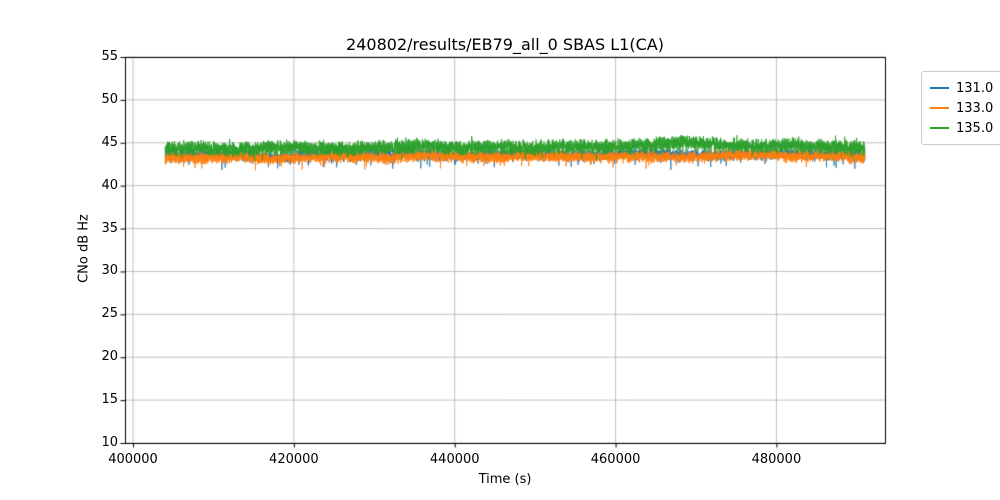  What do you see at coordinates (776, 459) in the screenshot?
I see `x-tick-label: 480000` at bounding box center [776, 459].